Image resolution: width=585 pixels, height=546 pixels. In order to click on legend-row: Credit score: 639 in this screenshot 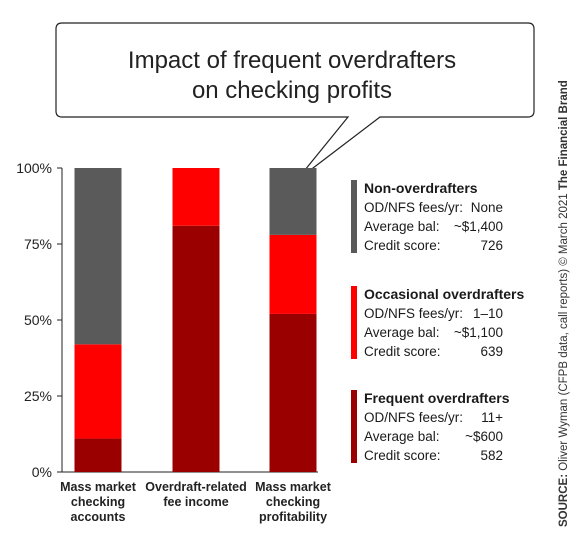, I will do `click(433, 351)`.